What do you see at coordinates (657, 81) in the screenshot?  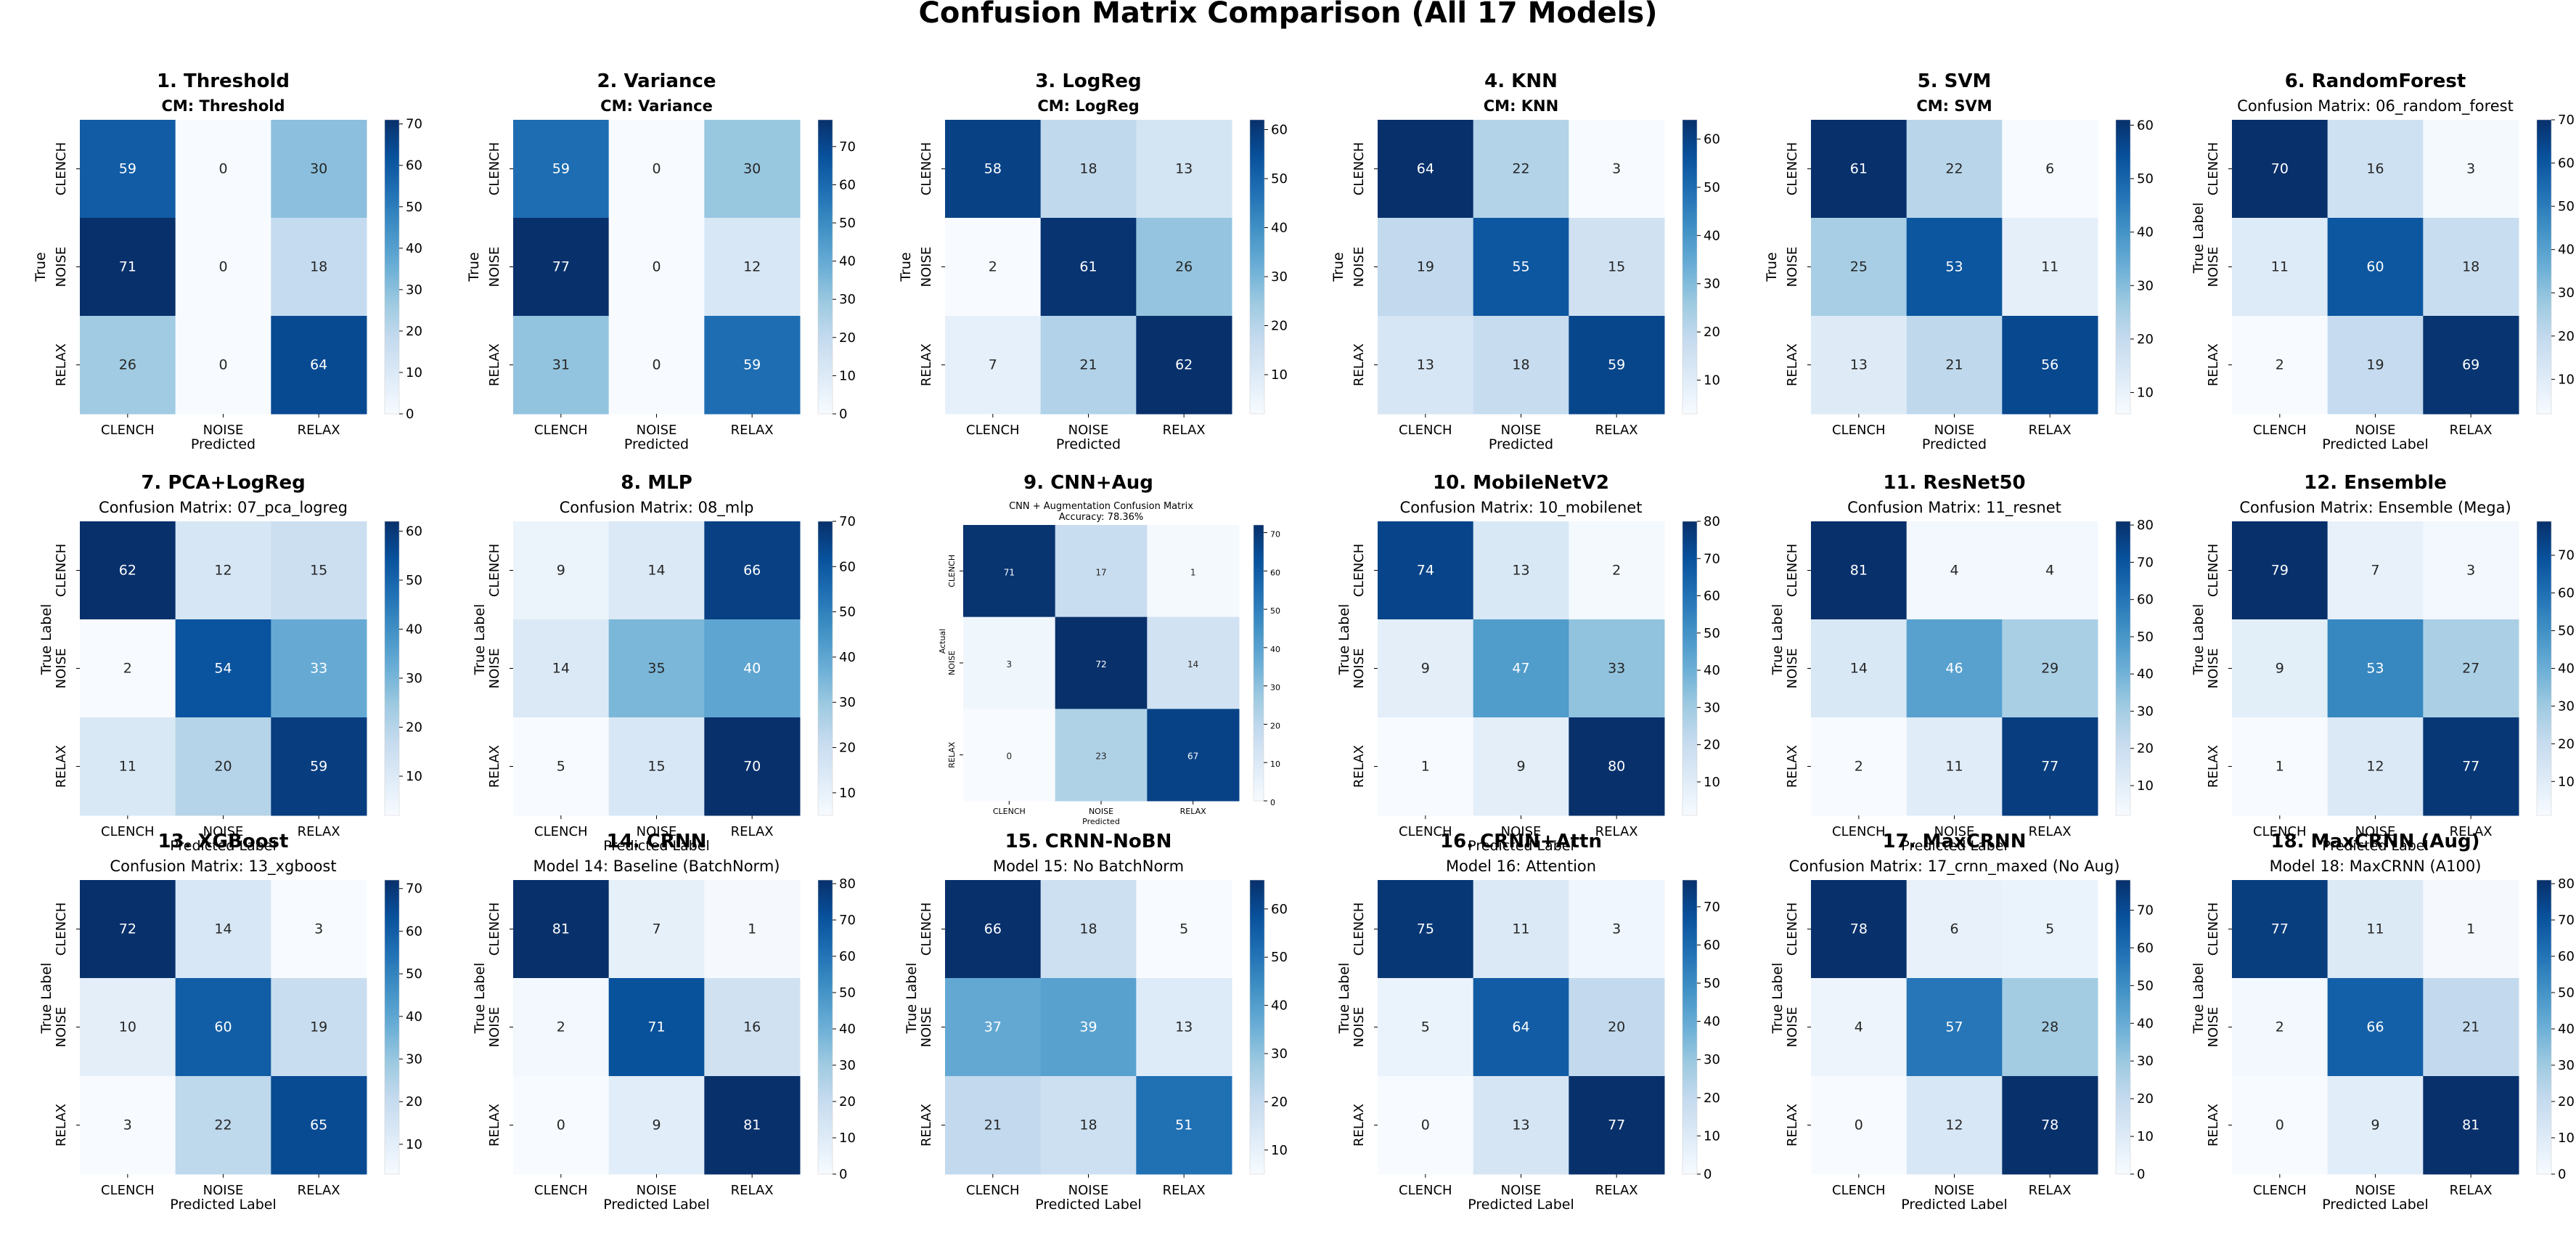 I see `panel-title: 2. Variance` at bounding box center [657, 81].